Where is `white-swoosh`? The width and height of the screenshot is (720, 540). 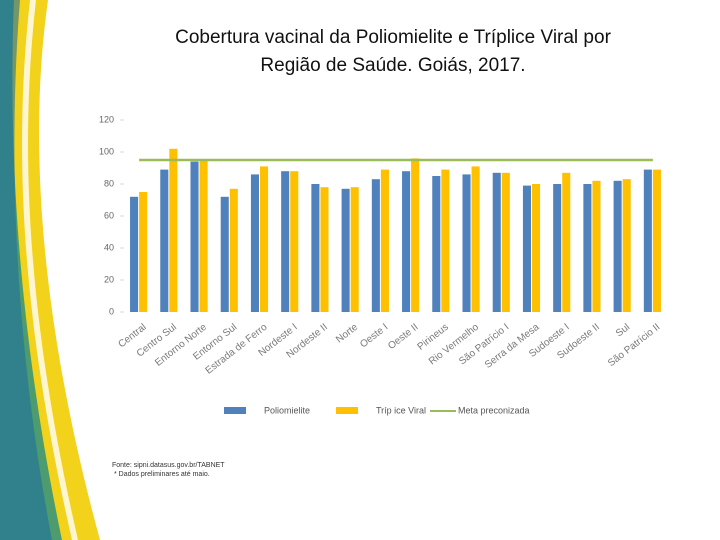 white-swoosh is located at coordinates (50, 270).